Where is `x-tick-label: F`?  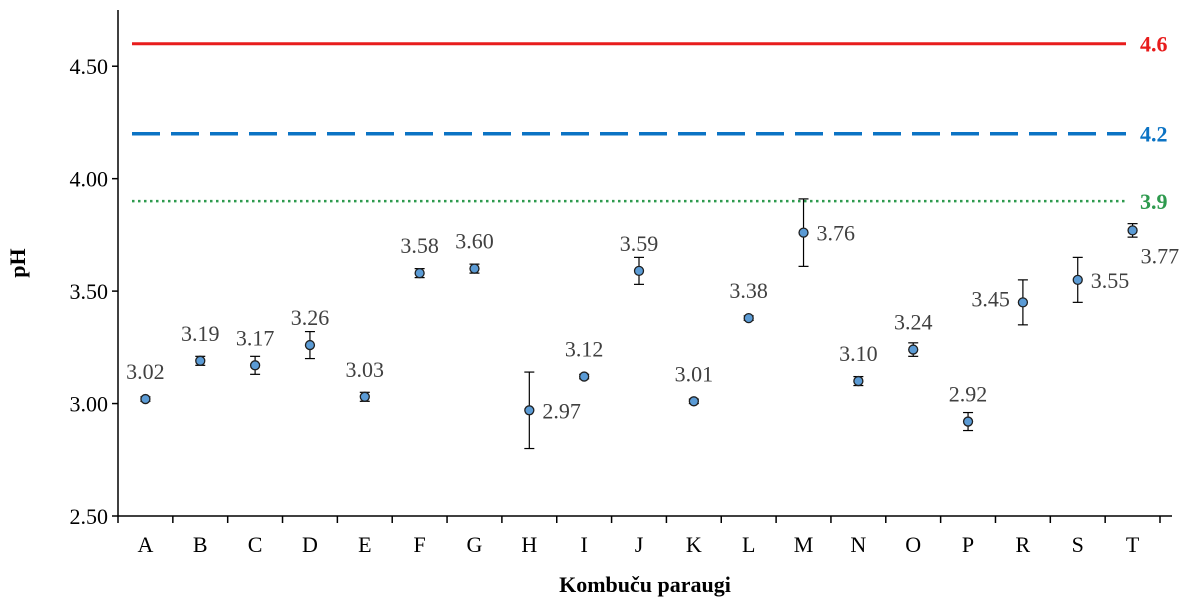
x-tick-label: F is located at coordinates (420, 544).